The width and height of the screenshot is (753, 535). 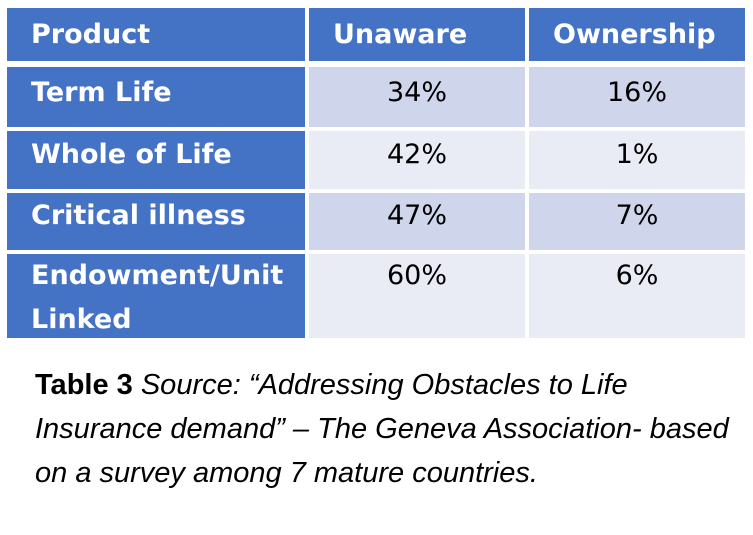 What do you see at coordinates (637, 34) in the screenshot?
I see `header-ownership: Ownership` at bounding box center [637, 34].